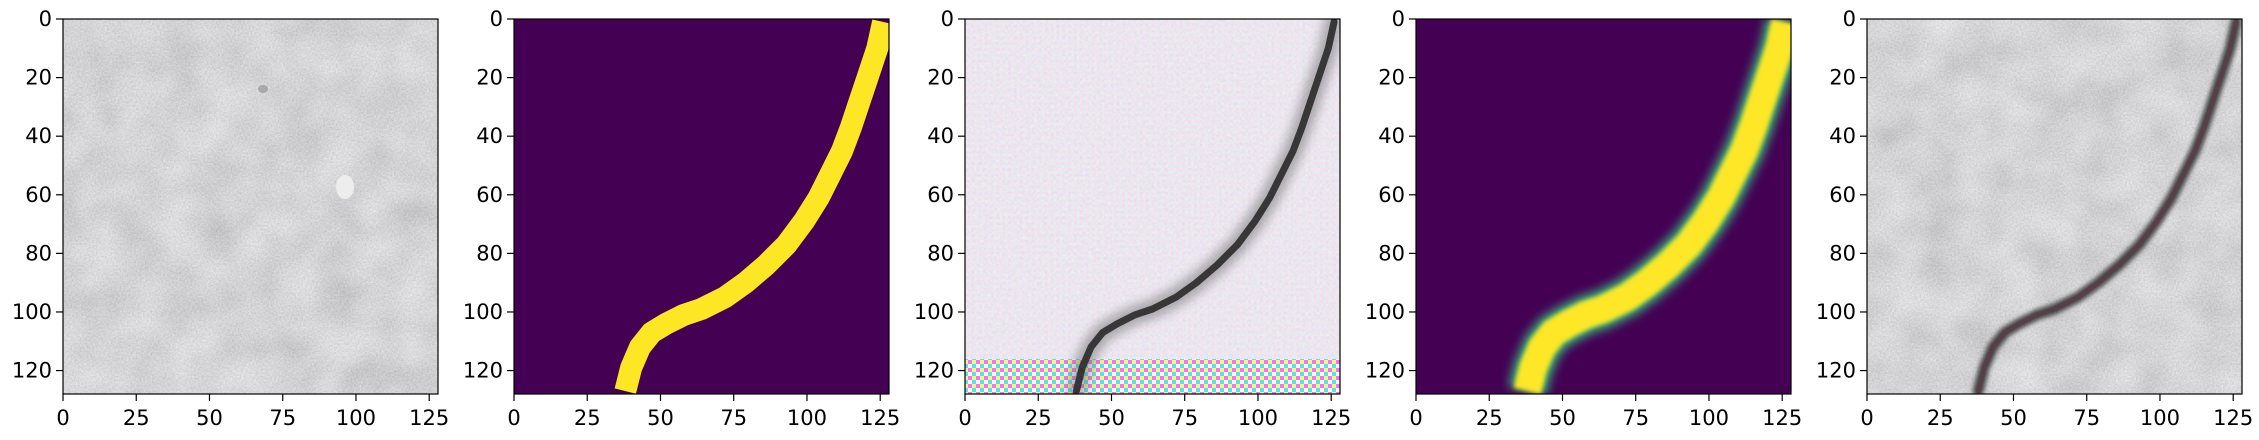  I want to click on blended-result-frame, so click(2054, 206).